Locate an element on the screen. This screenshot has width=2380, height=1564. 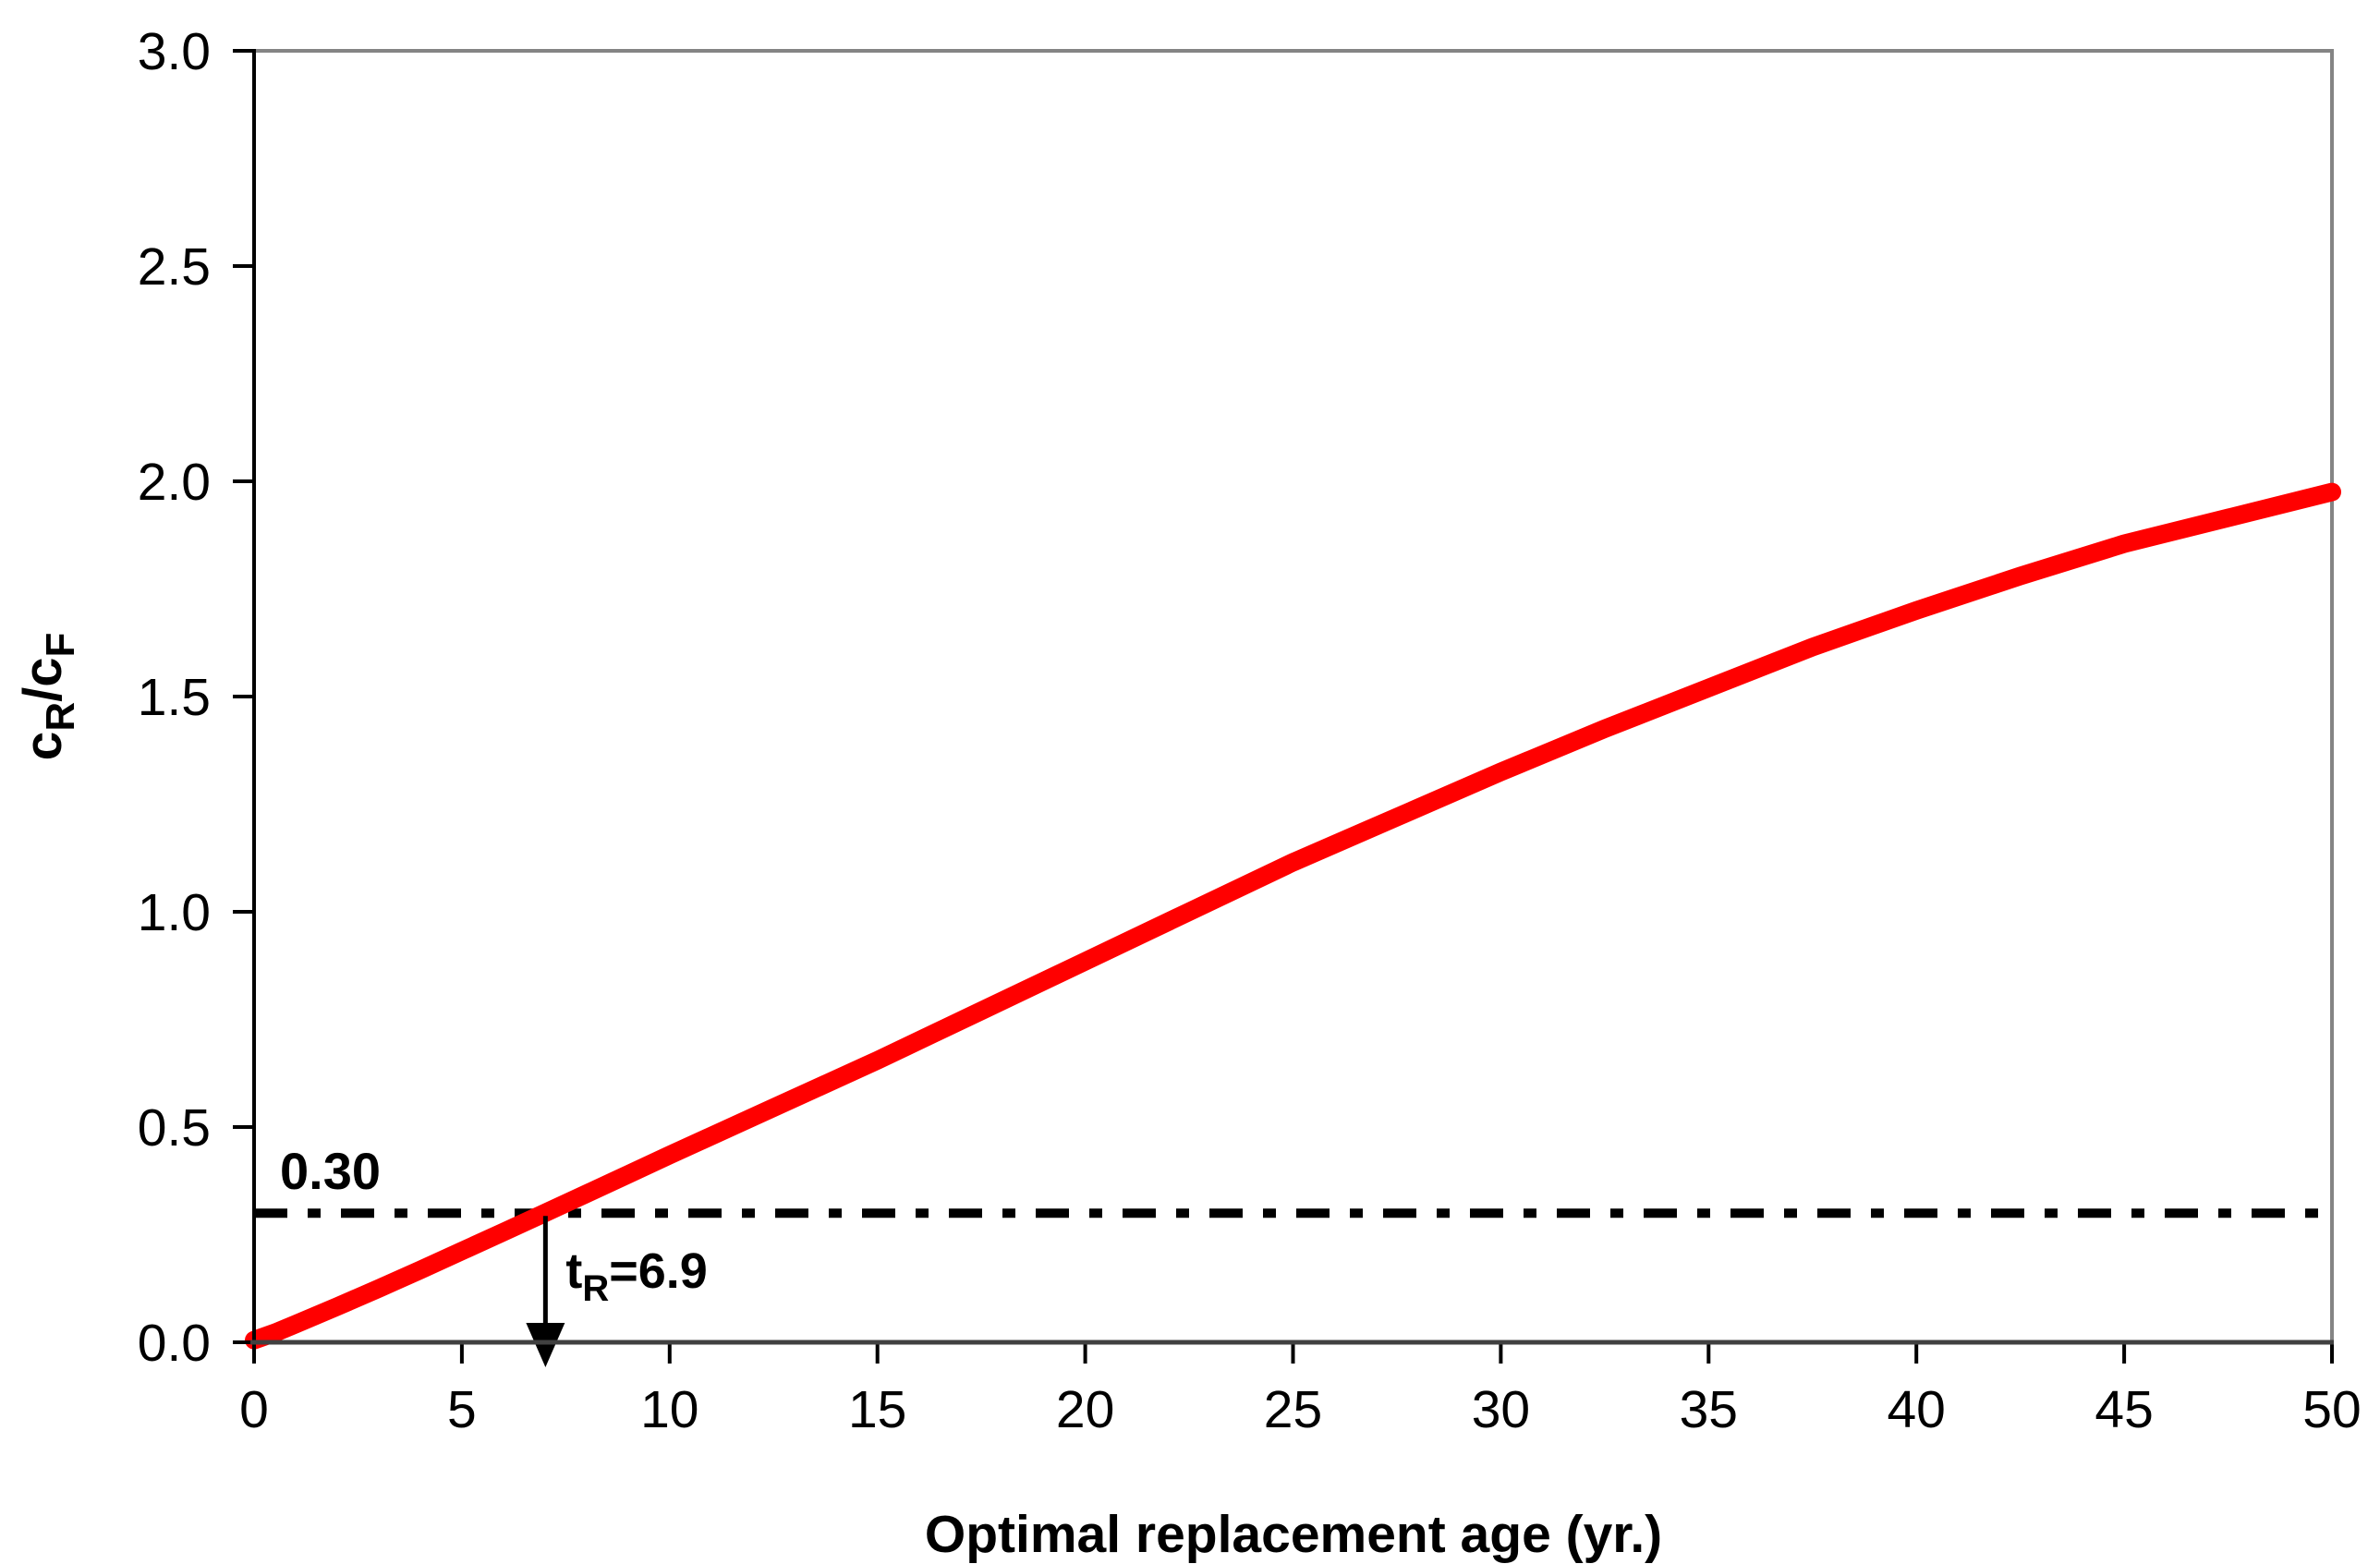
x-tick-label: 20 is located at coordinates (1085, 1409).